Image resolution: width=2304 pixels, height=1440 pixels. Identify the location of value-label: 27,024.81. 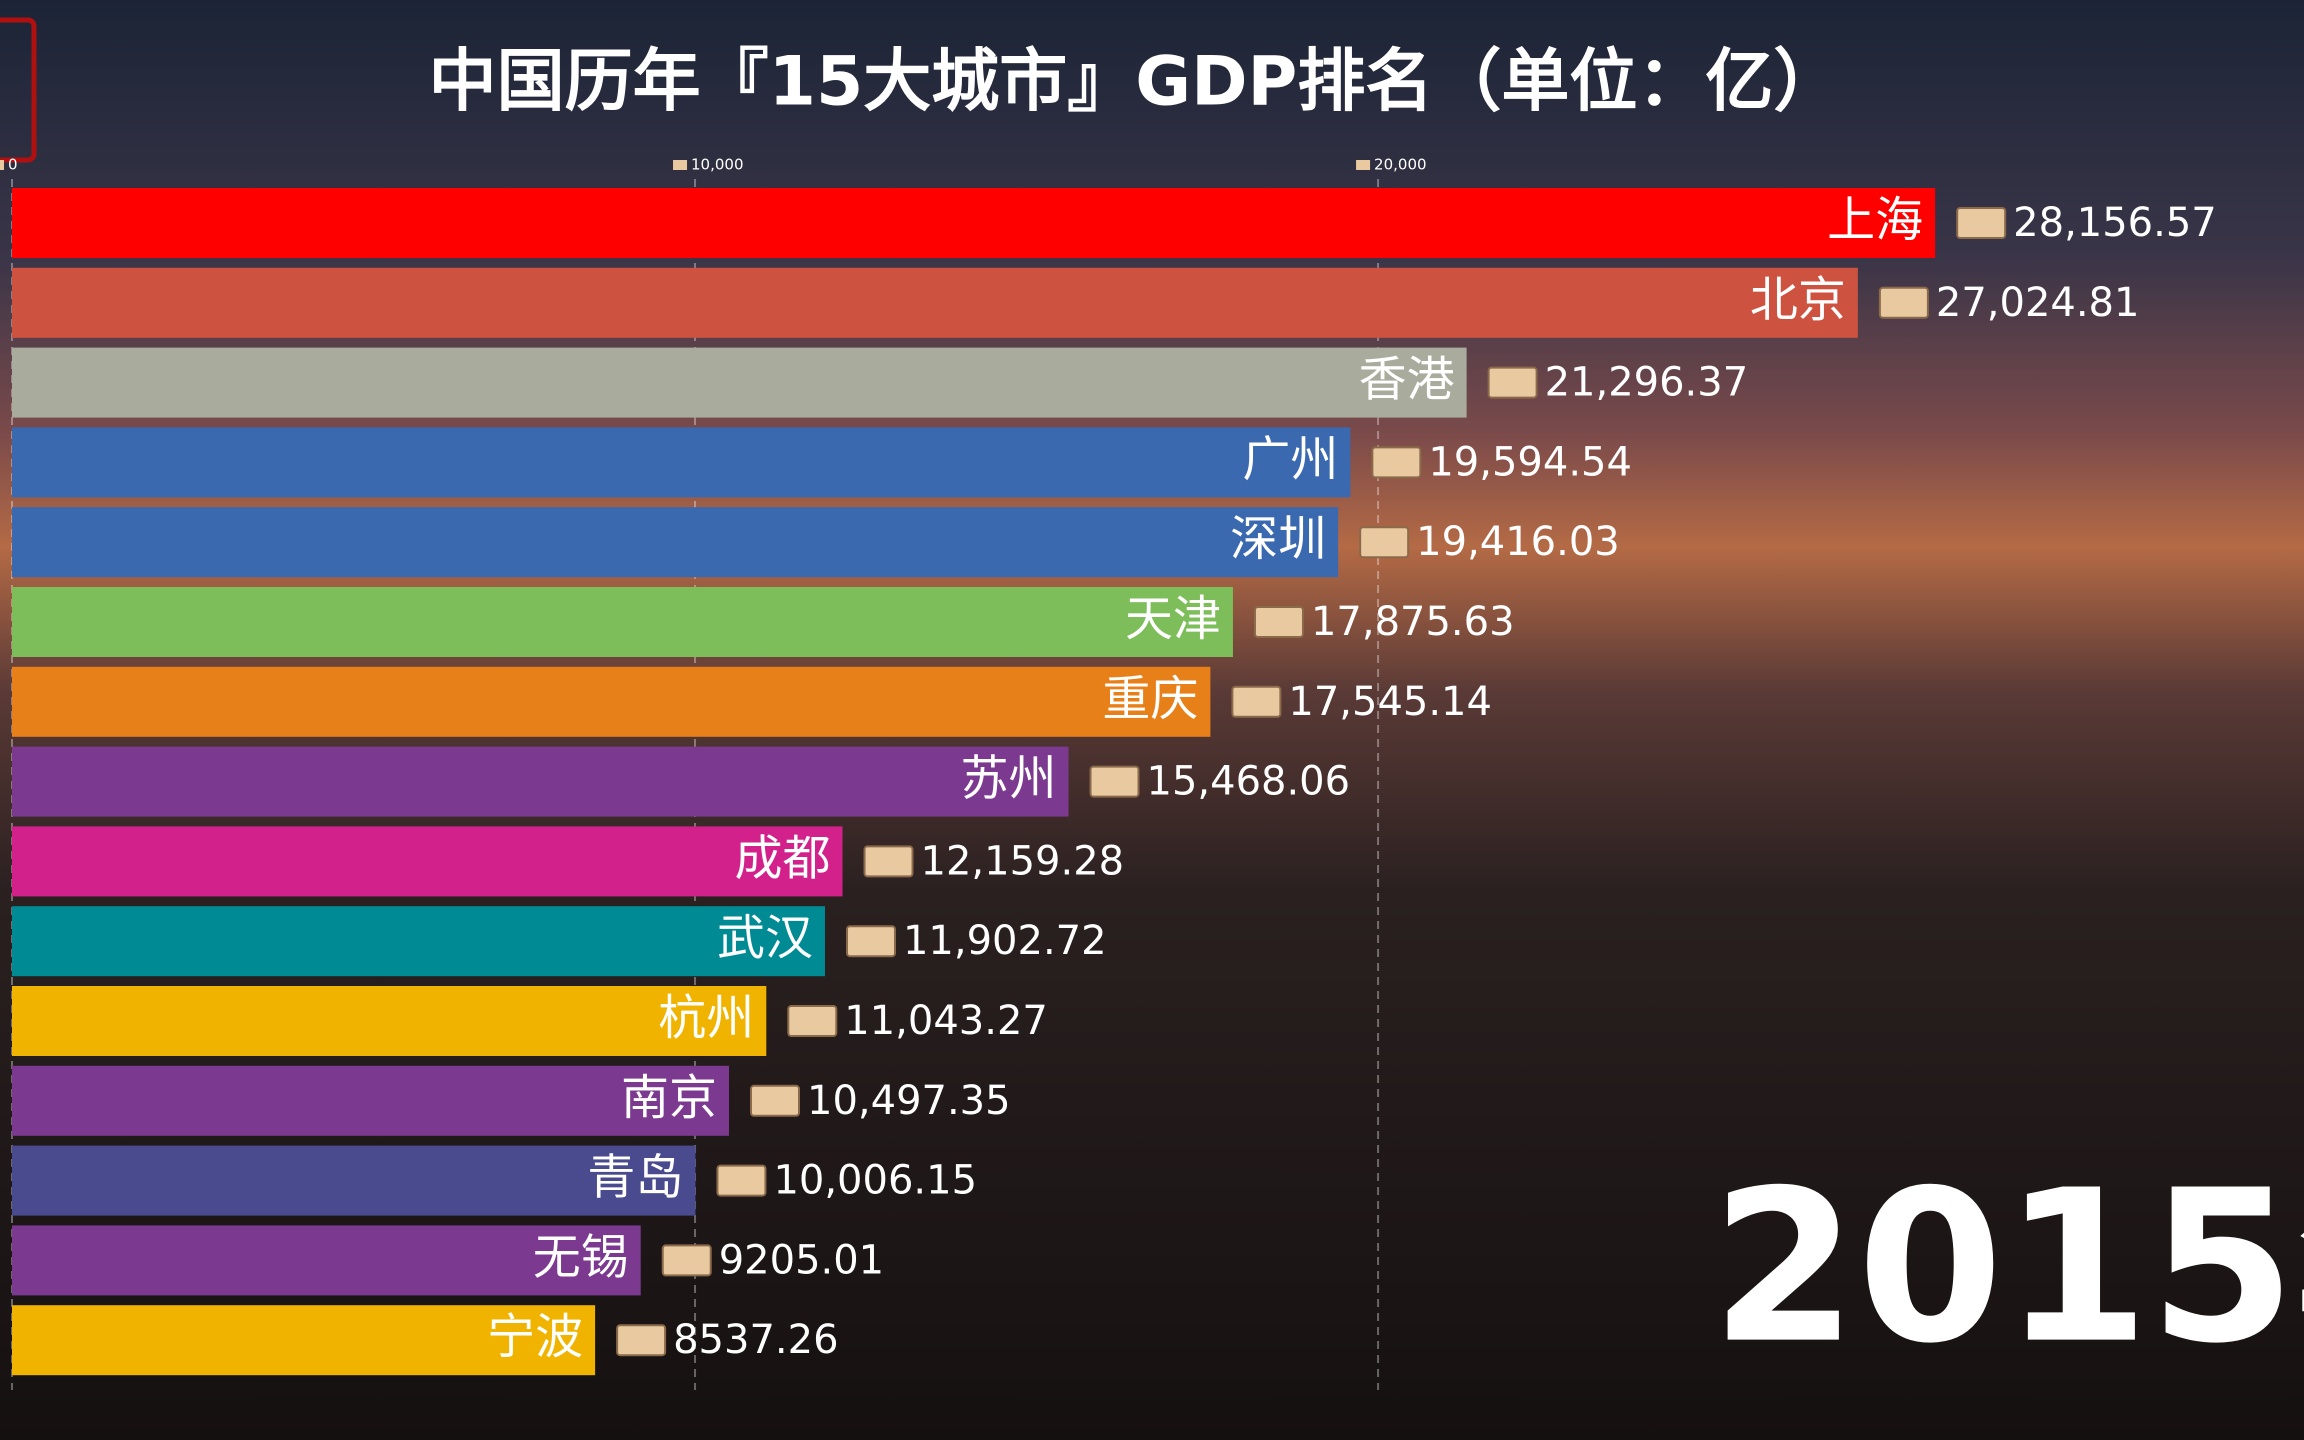
(2038, 303).